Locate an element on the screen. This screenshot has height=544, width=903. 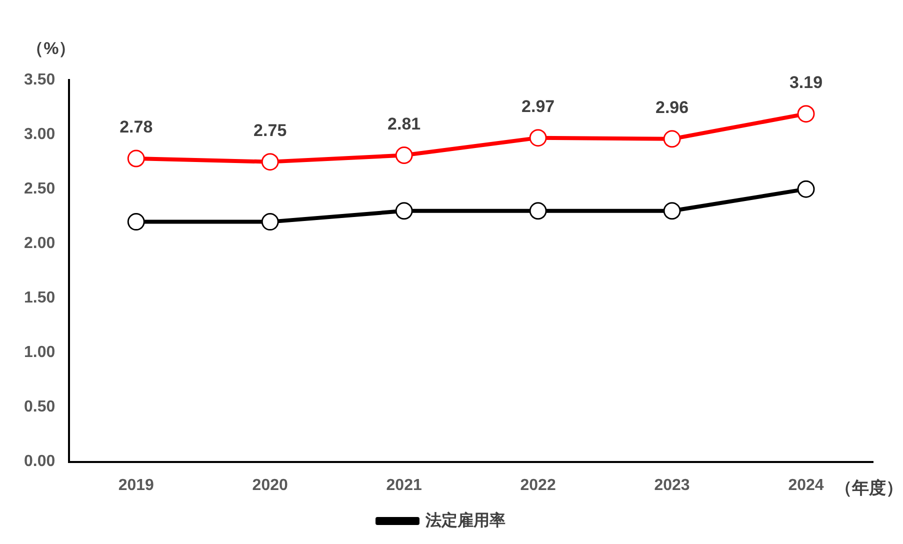
data-label: 3.19 is located at coordinates (806, 82).